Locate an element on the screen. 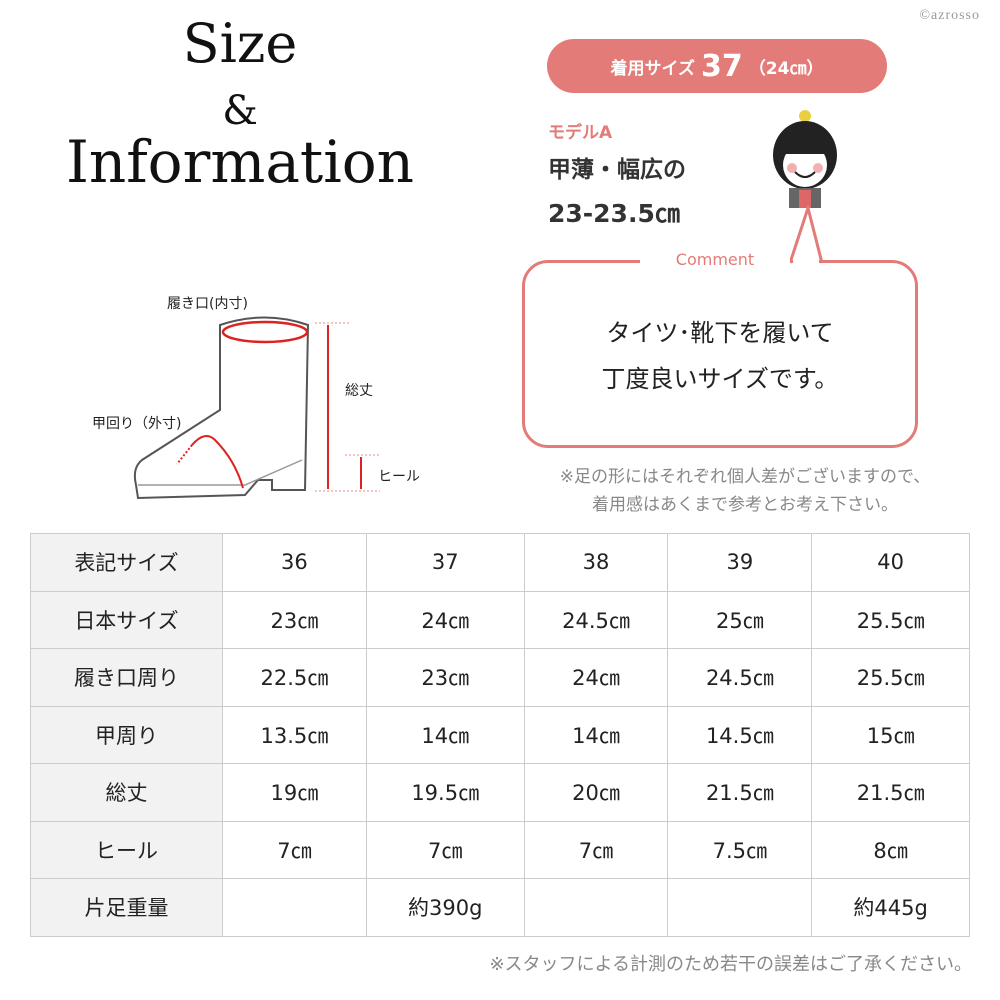  worn-size-label: 着用サイズ is located at coordinates (653, 68).